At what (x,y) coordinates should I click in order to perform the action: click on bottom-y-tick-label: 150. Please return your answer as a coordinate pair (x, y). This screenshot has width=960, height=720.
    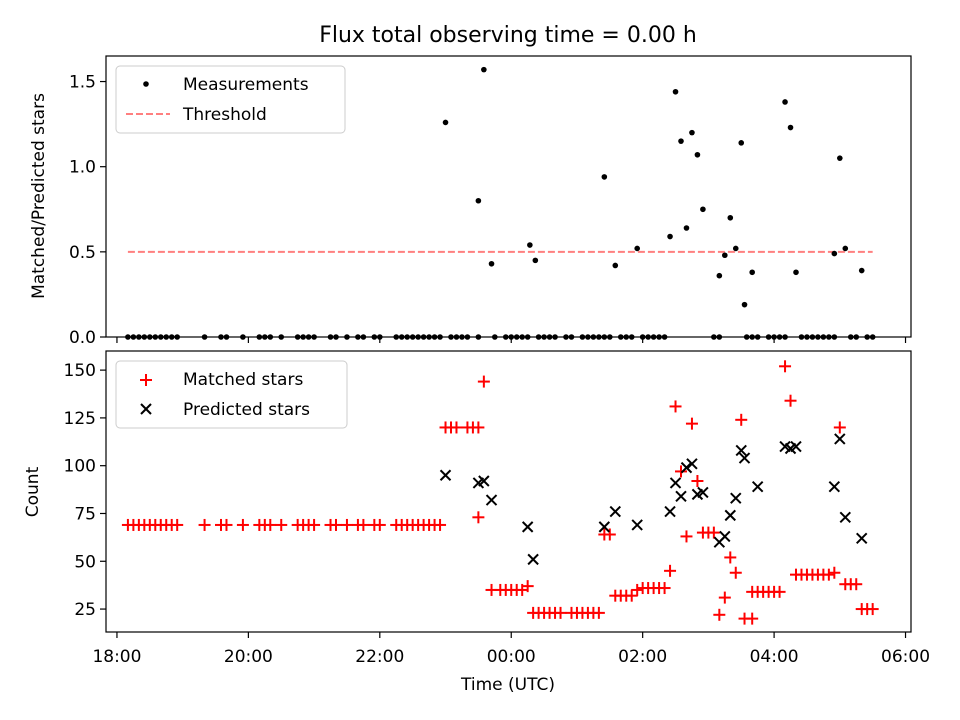
    Looking at the image, I should click on (80, 371).